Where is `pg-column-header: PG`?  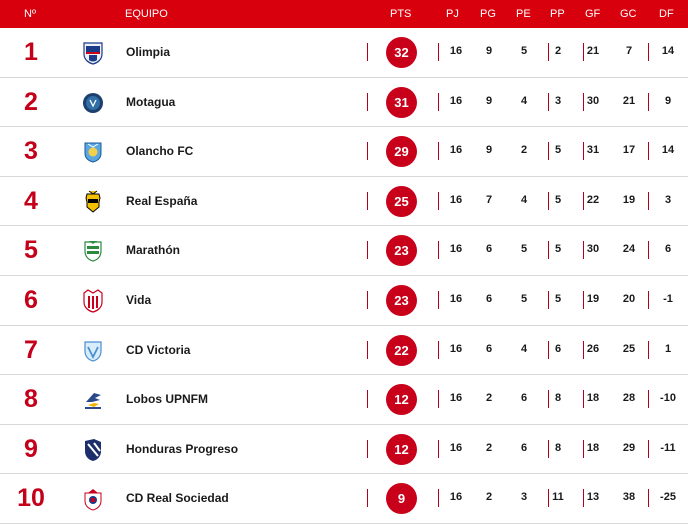
pg-column-header: PG is located at coordinates (488, 14).